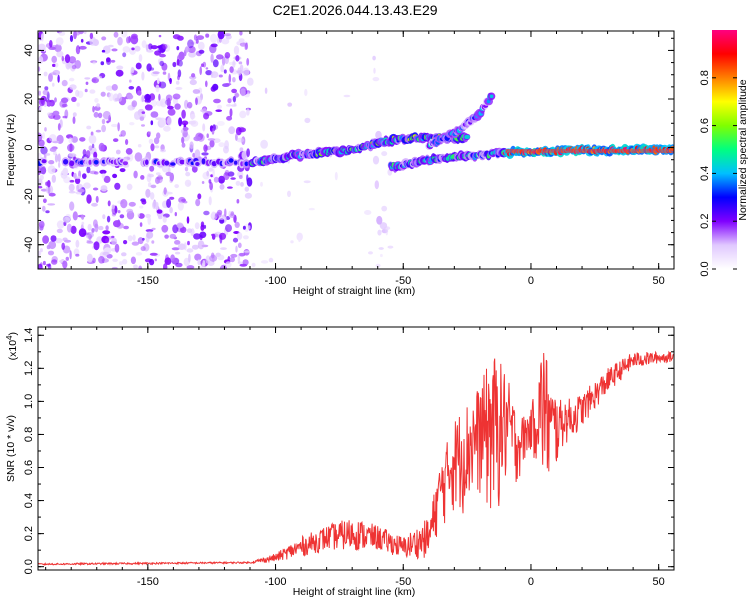 This screenshot has width=750, height=600. What do you see at coordinates (29, 50) in the screenshot?
I see `panel1-ytick-label: 40` at bounding box center [29, 50].